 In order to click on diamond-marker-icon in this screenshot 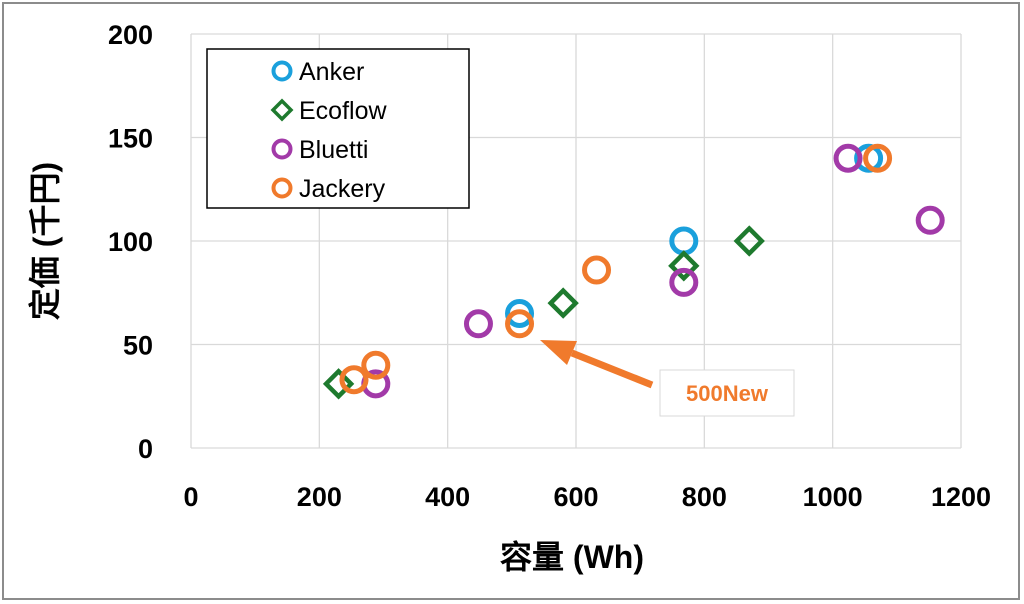, I will do `click(282, 110)`.